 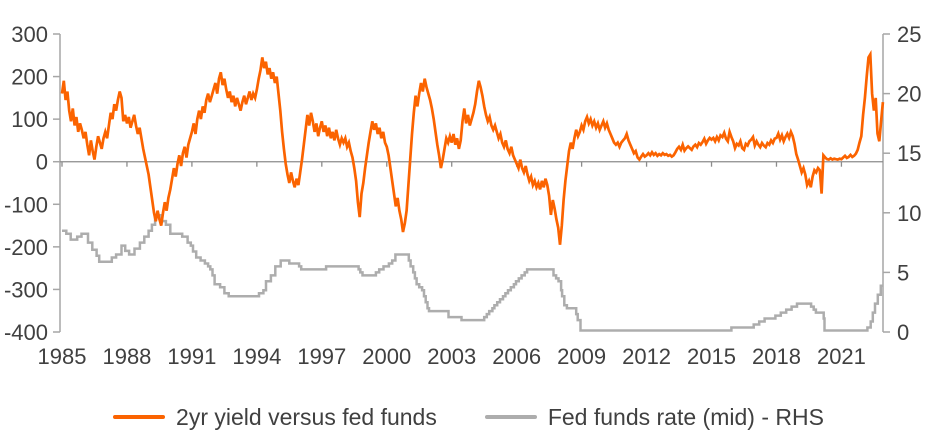 What do you see at coordinates (909, 34) in the screenshot?
I see `right-axis-tick-label: 25` at bounding box center [909, 34].